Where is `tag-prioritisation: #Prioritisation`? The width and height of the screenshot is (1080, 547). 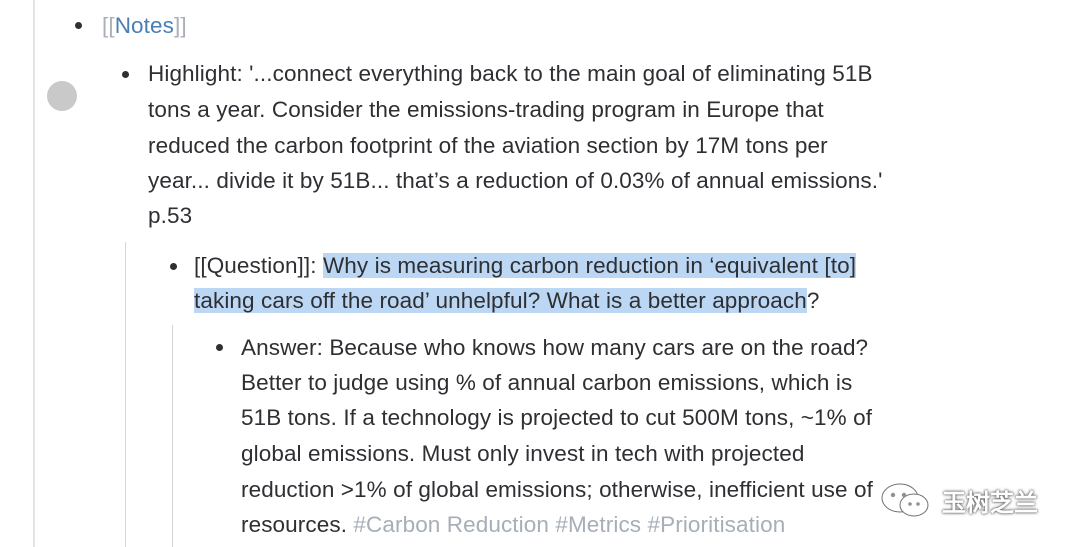 tag-prioritisation: #Prioritisation is located at coordinates (716, 524).